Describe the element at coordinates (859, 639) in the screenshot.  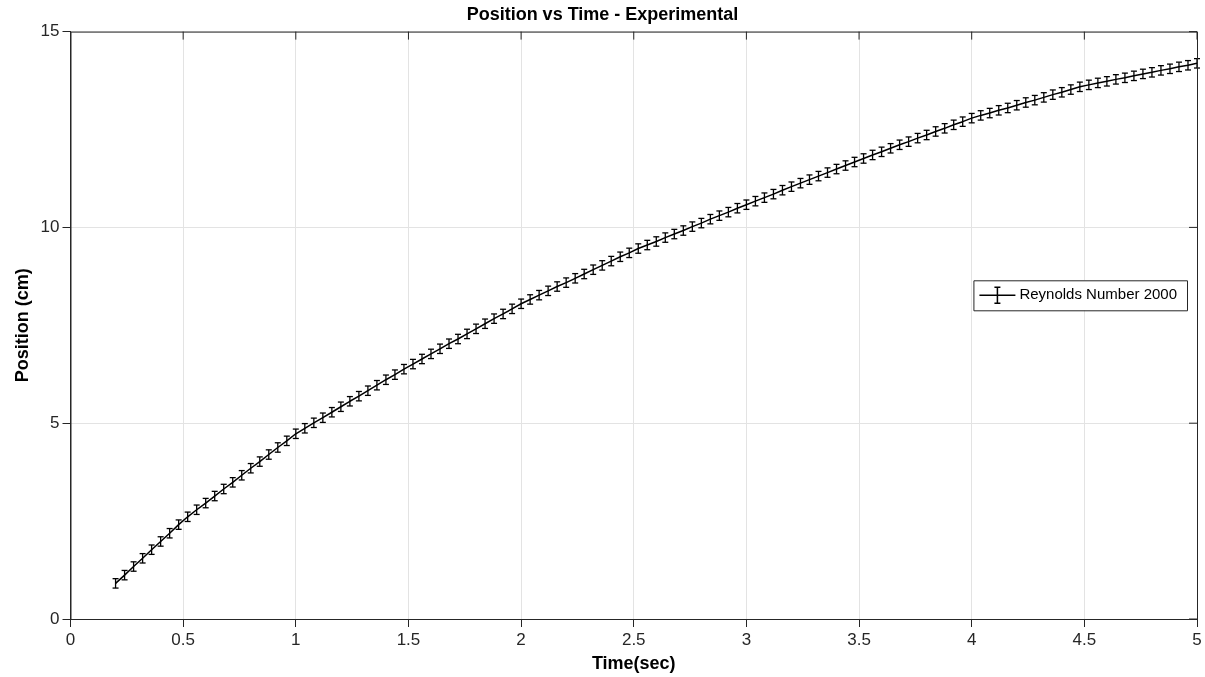
I see `x-tick-label: 3.5` at that location.